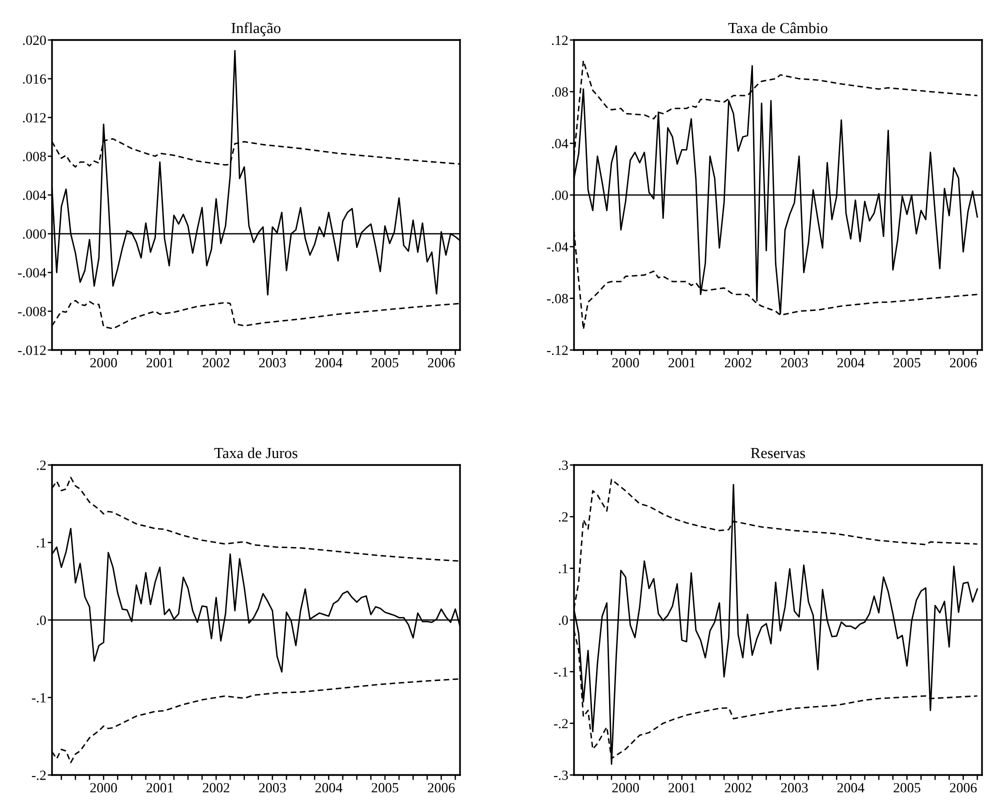 This screenshot has width=984, height=800. Describe the element at coordinates (34, 41) in the screenshot. I see `y-tick-label: .020` at that location.